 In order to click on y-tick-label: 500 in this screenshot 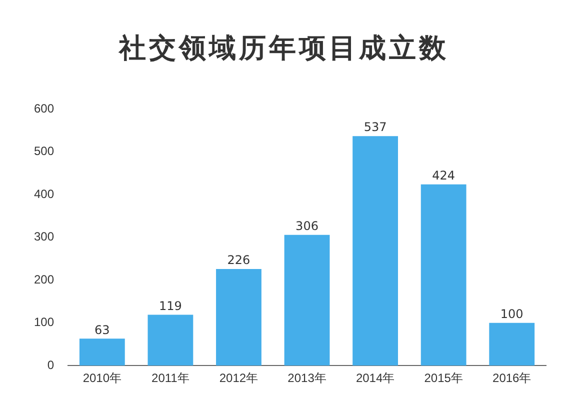, I will do `click(44, 151)`.